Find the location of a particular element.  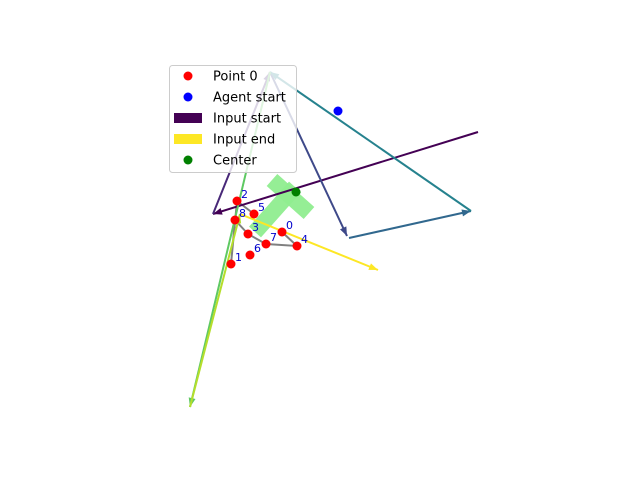

legend-entry-1: Agent start is located at coordinates (234, 98).